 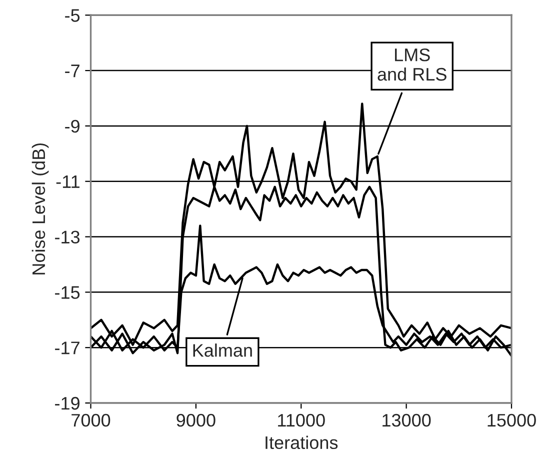 I want to click on x-tick-label: 7000, so click(x=91, y=420).